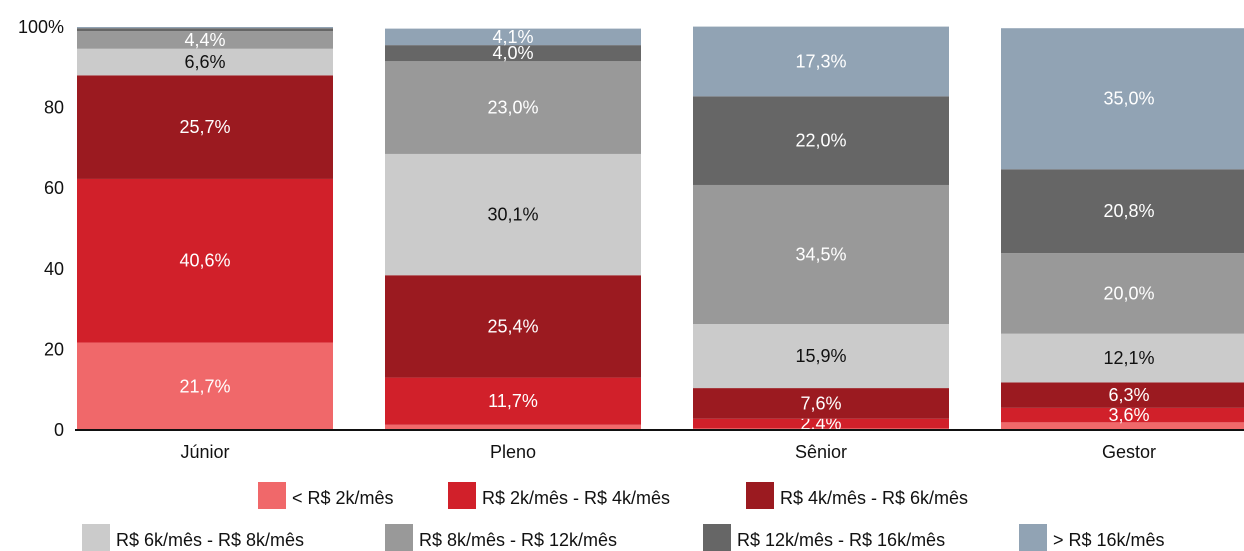  I want to click on data-label: 40,6%, so click(204, 261).